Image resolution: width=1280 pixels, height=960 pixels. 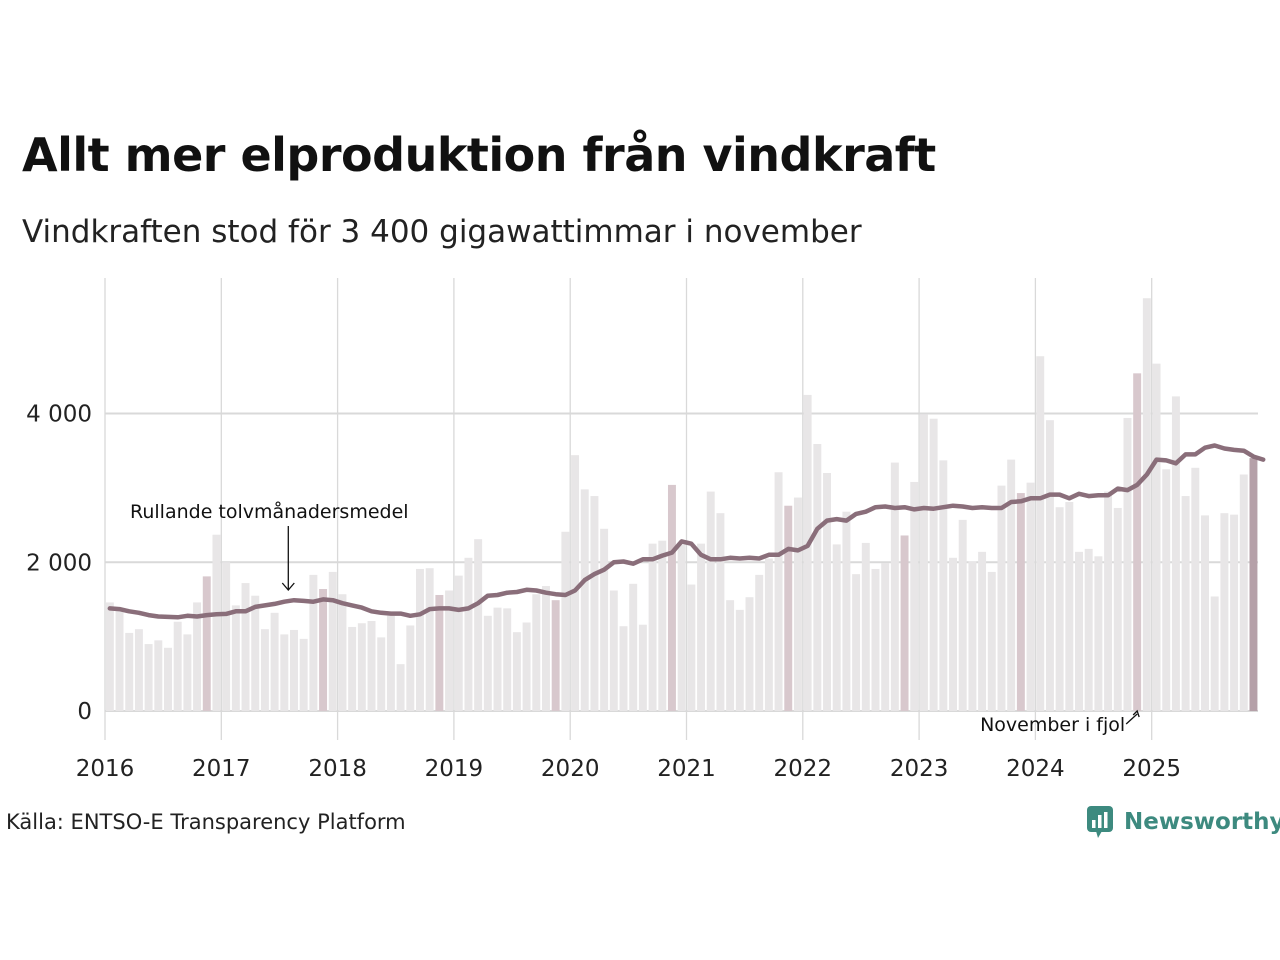 What do you see at coordinates (59, 563) in the screenshot?
I see `y-tick-label: 2 000` at bounding box center [59, 563].